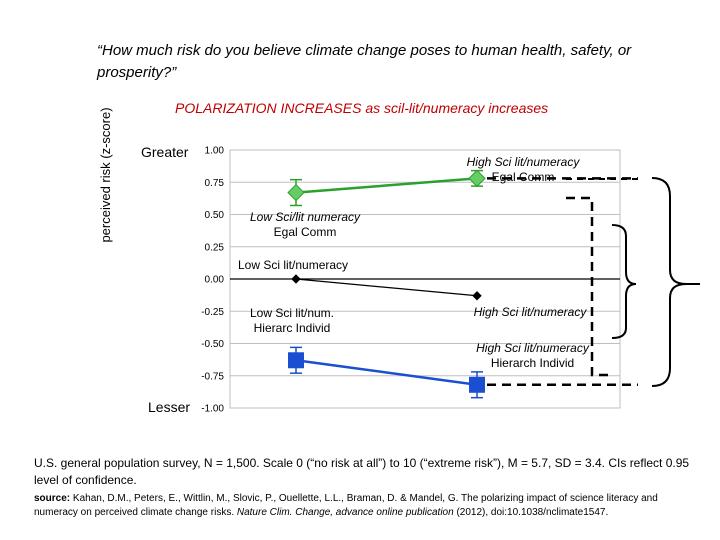 Image resolution: width=720 pixels, height=540 pixels. I want to click on source-label: source:, so click(52, 498).